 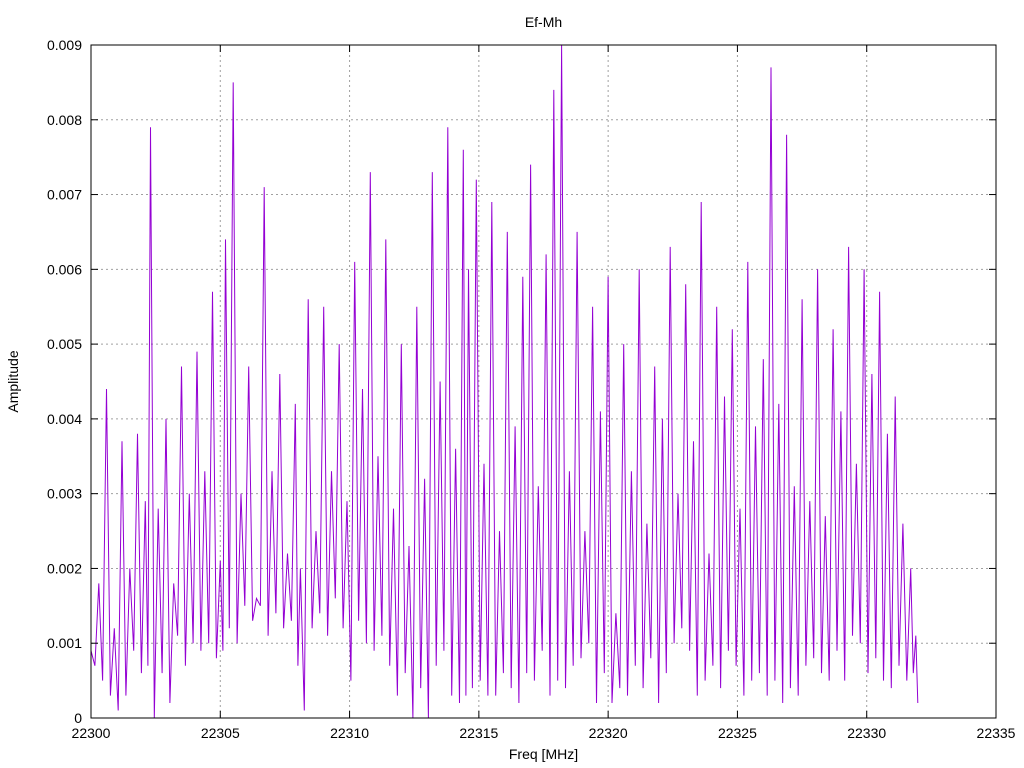 What do you see at coordinates (220, 733) in the screenshot?
I see `x-tick-label: 22305` at bounding box center [220, 733].